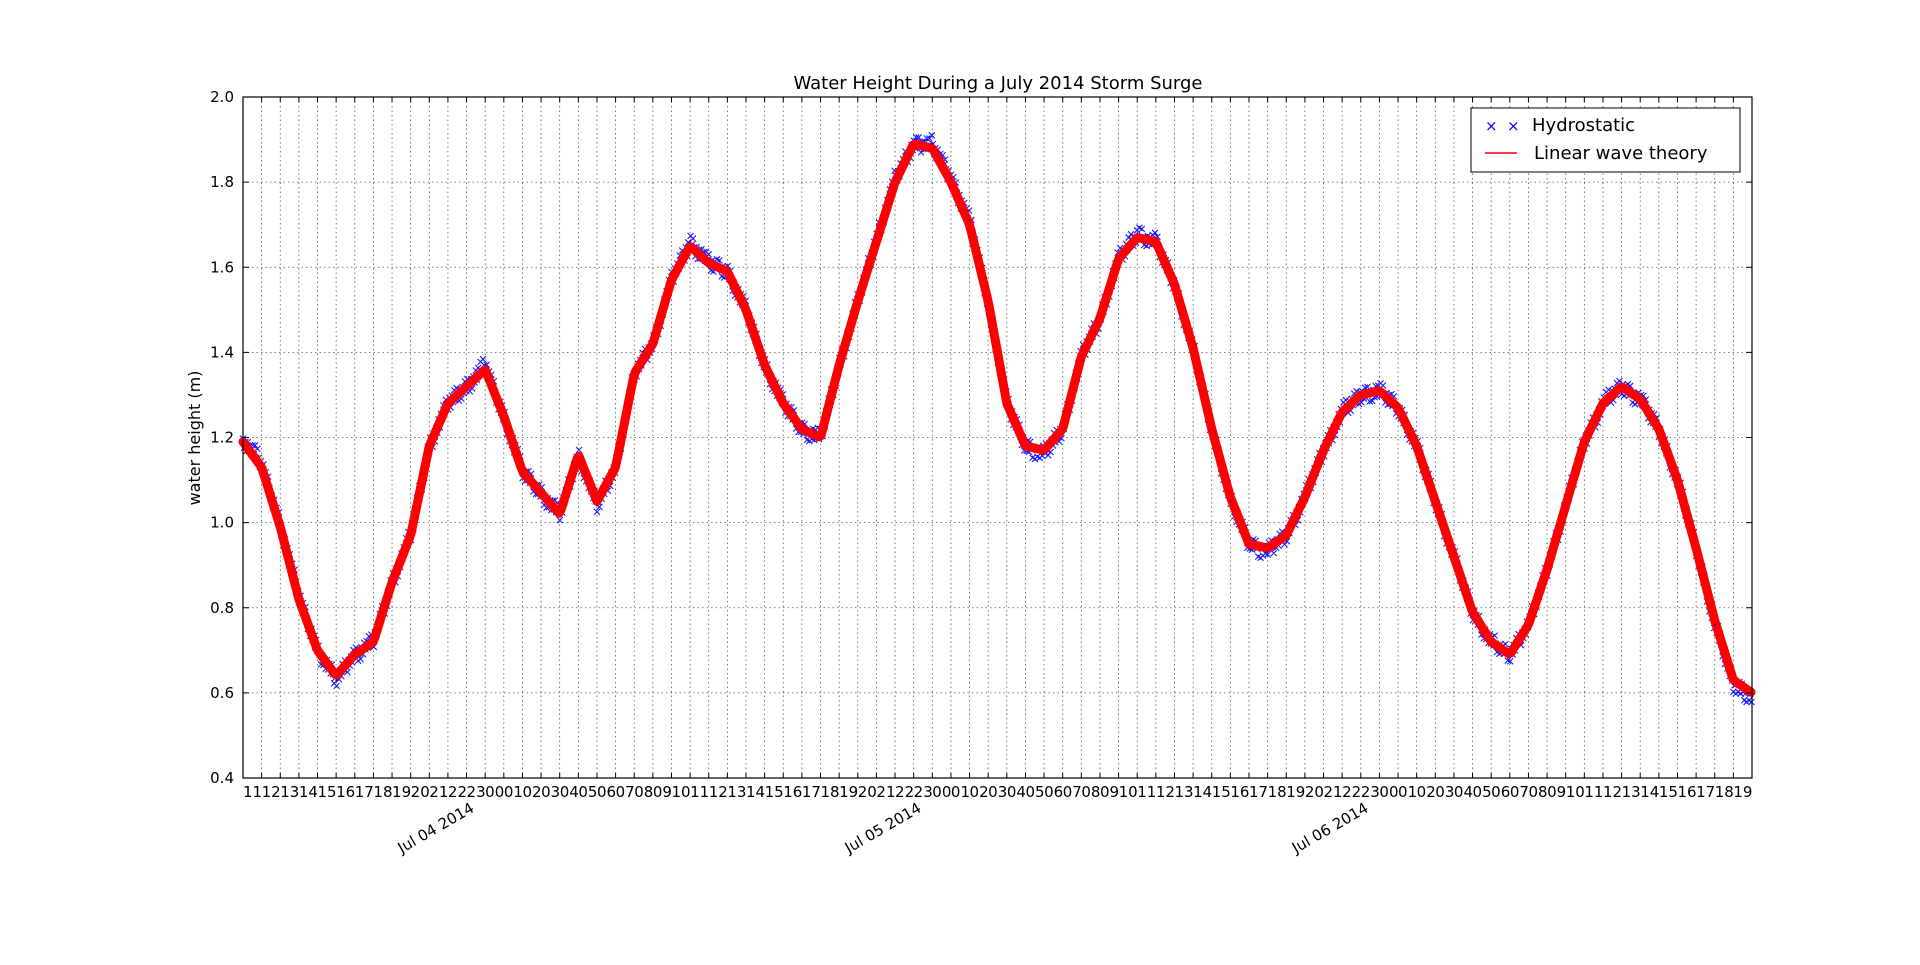  I want to click on x-tick-label: 21, so click(1333, 792).